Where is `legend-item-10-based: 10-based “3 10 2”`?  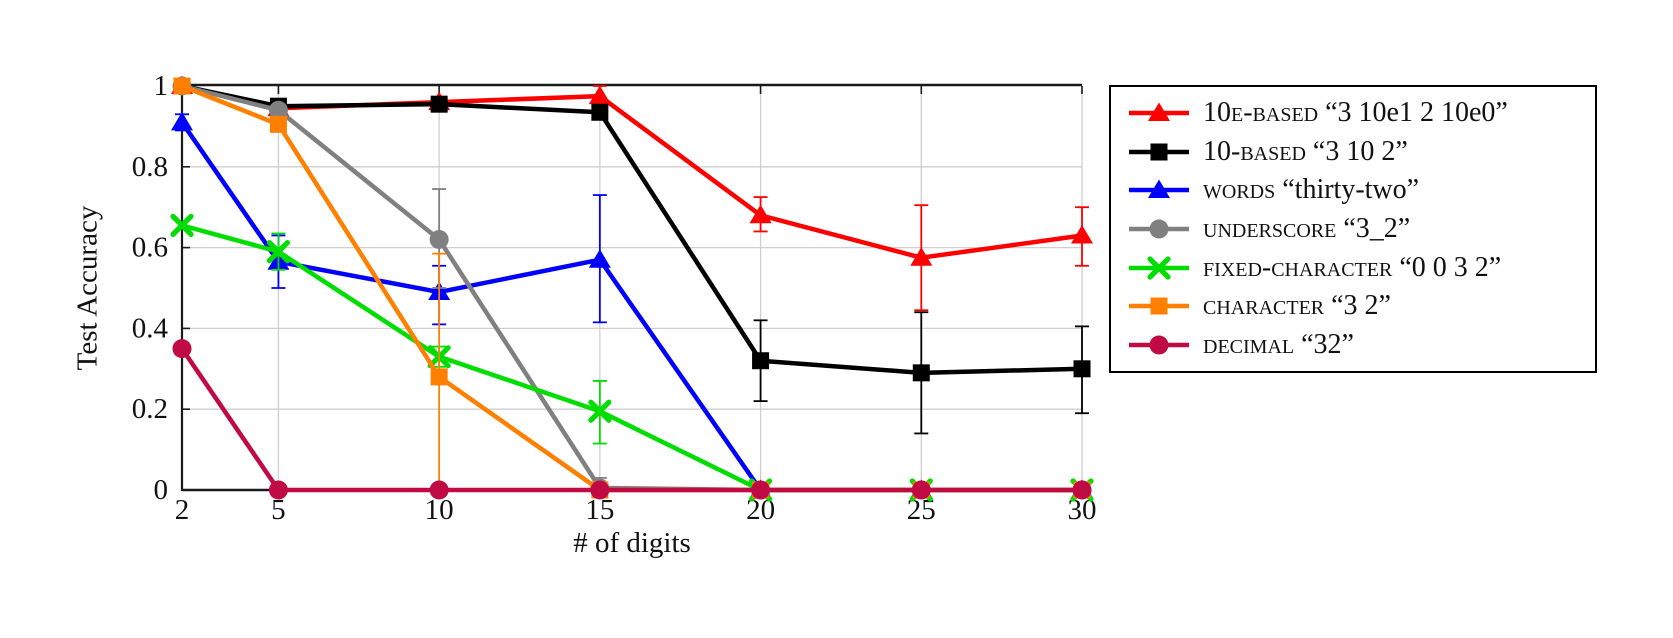
legend-item-10-based: 10-based “3 10 2” is located at coordinates (1358, 152).